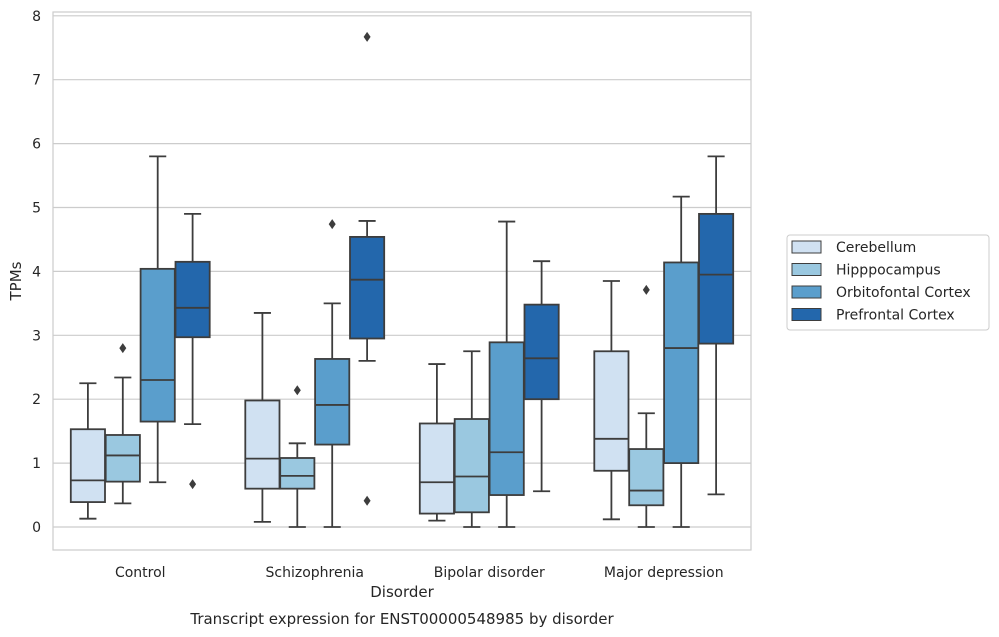  Describe the element at coordinates (903, 293) in the screenshot. I see `legend-label: Orbitofontal Cortex` at that location.